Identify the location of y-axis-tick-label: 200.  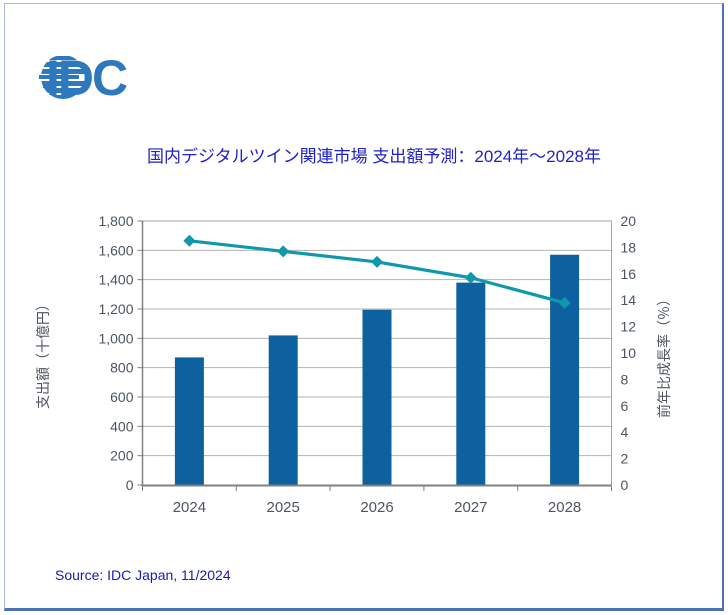
(122, 456).